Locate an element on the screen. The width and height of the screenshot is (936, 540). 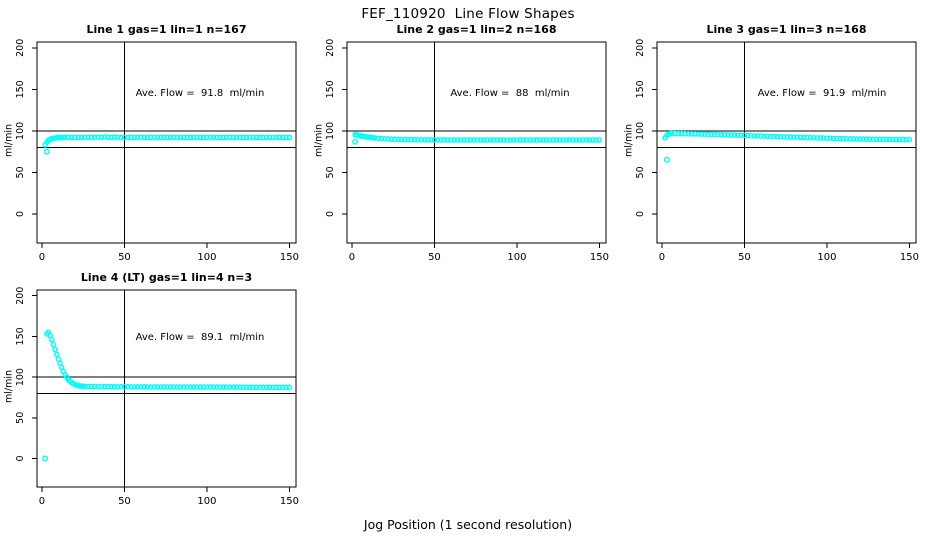
x-tick-label: 50 is located at coordinates (744, 257).